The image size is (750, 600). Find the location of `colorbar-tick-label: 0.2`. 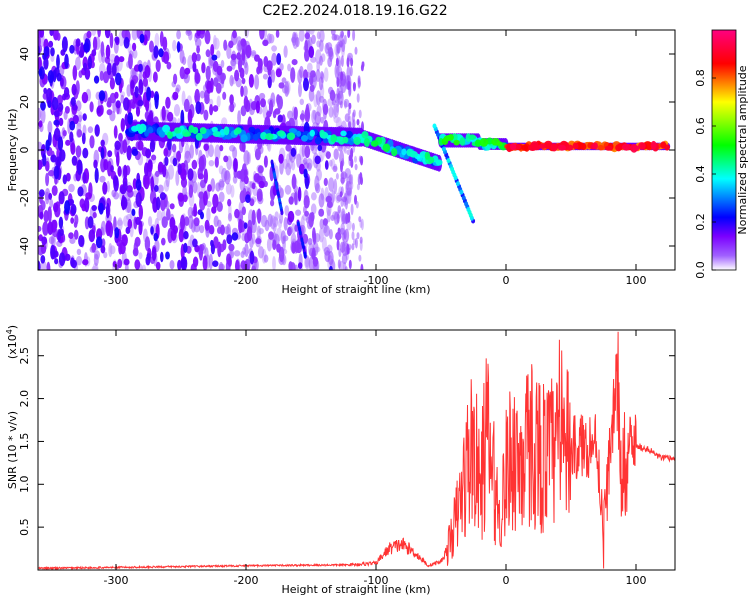

colorbar-tick-label: 0.2 is located at coordinates (700, 222).